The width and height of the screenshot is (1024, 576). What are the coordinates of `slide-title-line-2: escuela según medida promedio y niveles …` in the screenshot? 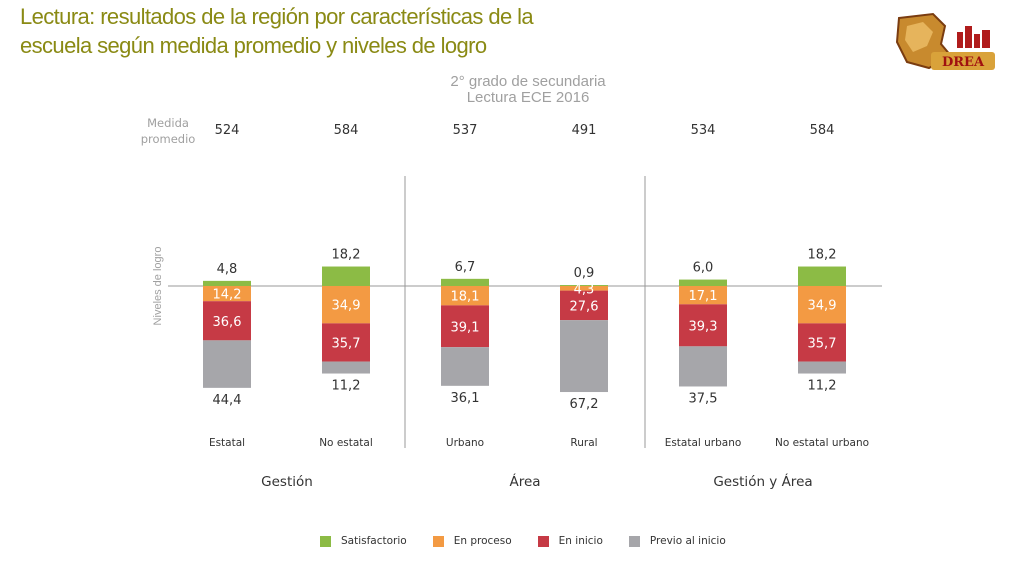 It's located at (253, 45).